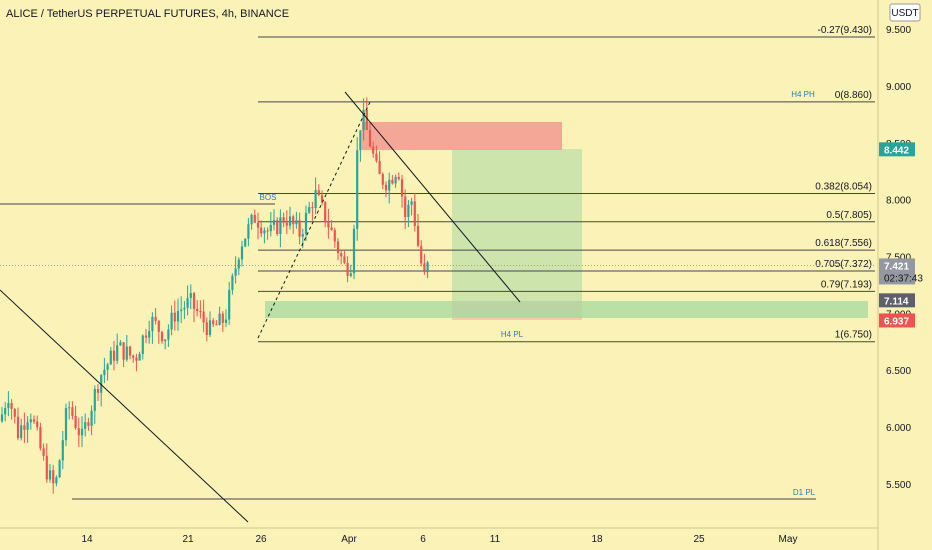 The height and width of the screenshot is (550, 932). Describe the element at coordinates (853, 95) in the screenshot. I see `fib-level-label: 0(8.860)` at that location.